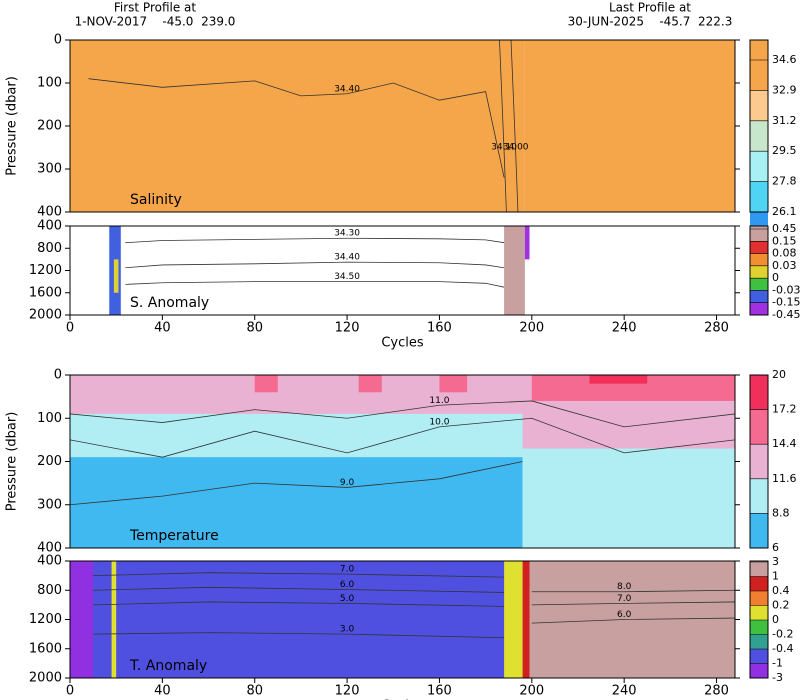  I want to click on x-tick-label: 240, so click(624, 691).